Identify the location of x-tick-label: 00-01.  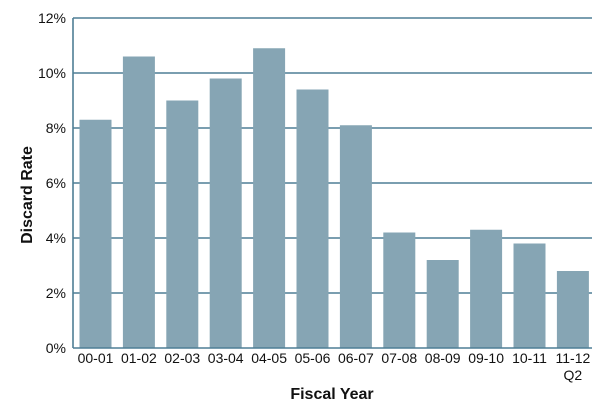
(96, 358).